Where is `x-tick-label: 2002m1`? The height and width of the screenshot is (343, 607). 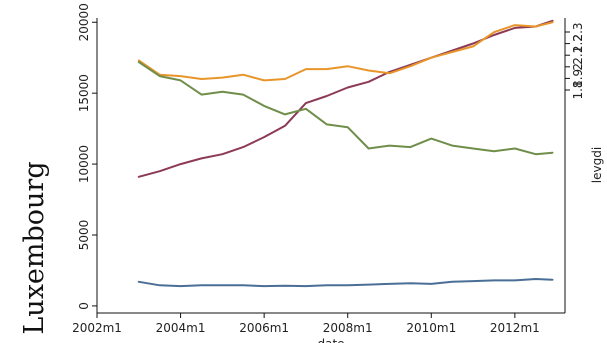 x-tick-label: 2002m1 is located at coordinates (97, 328).